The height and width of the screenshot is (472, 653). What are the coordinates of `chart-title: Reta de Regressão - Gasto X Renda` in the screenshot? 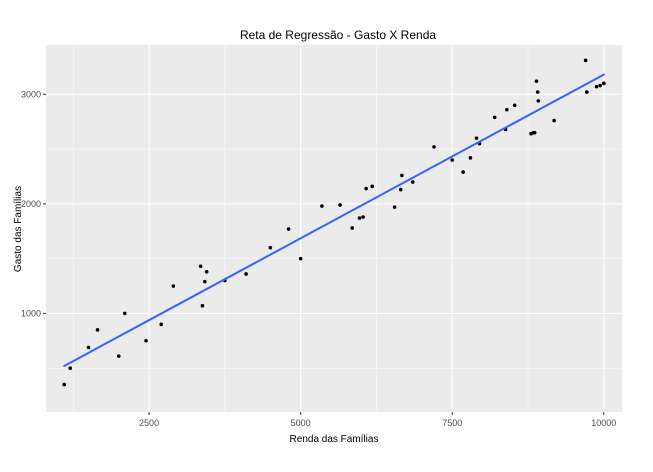 It's located at (338, 35).